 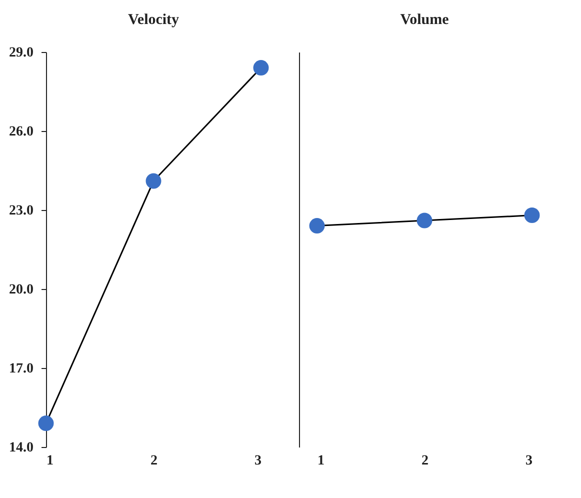 I want to click on y-tick-label: 29.0, so click(x=21, y=53).